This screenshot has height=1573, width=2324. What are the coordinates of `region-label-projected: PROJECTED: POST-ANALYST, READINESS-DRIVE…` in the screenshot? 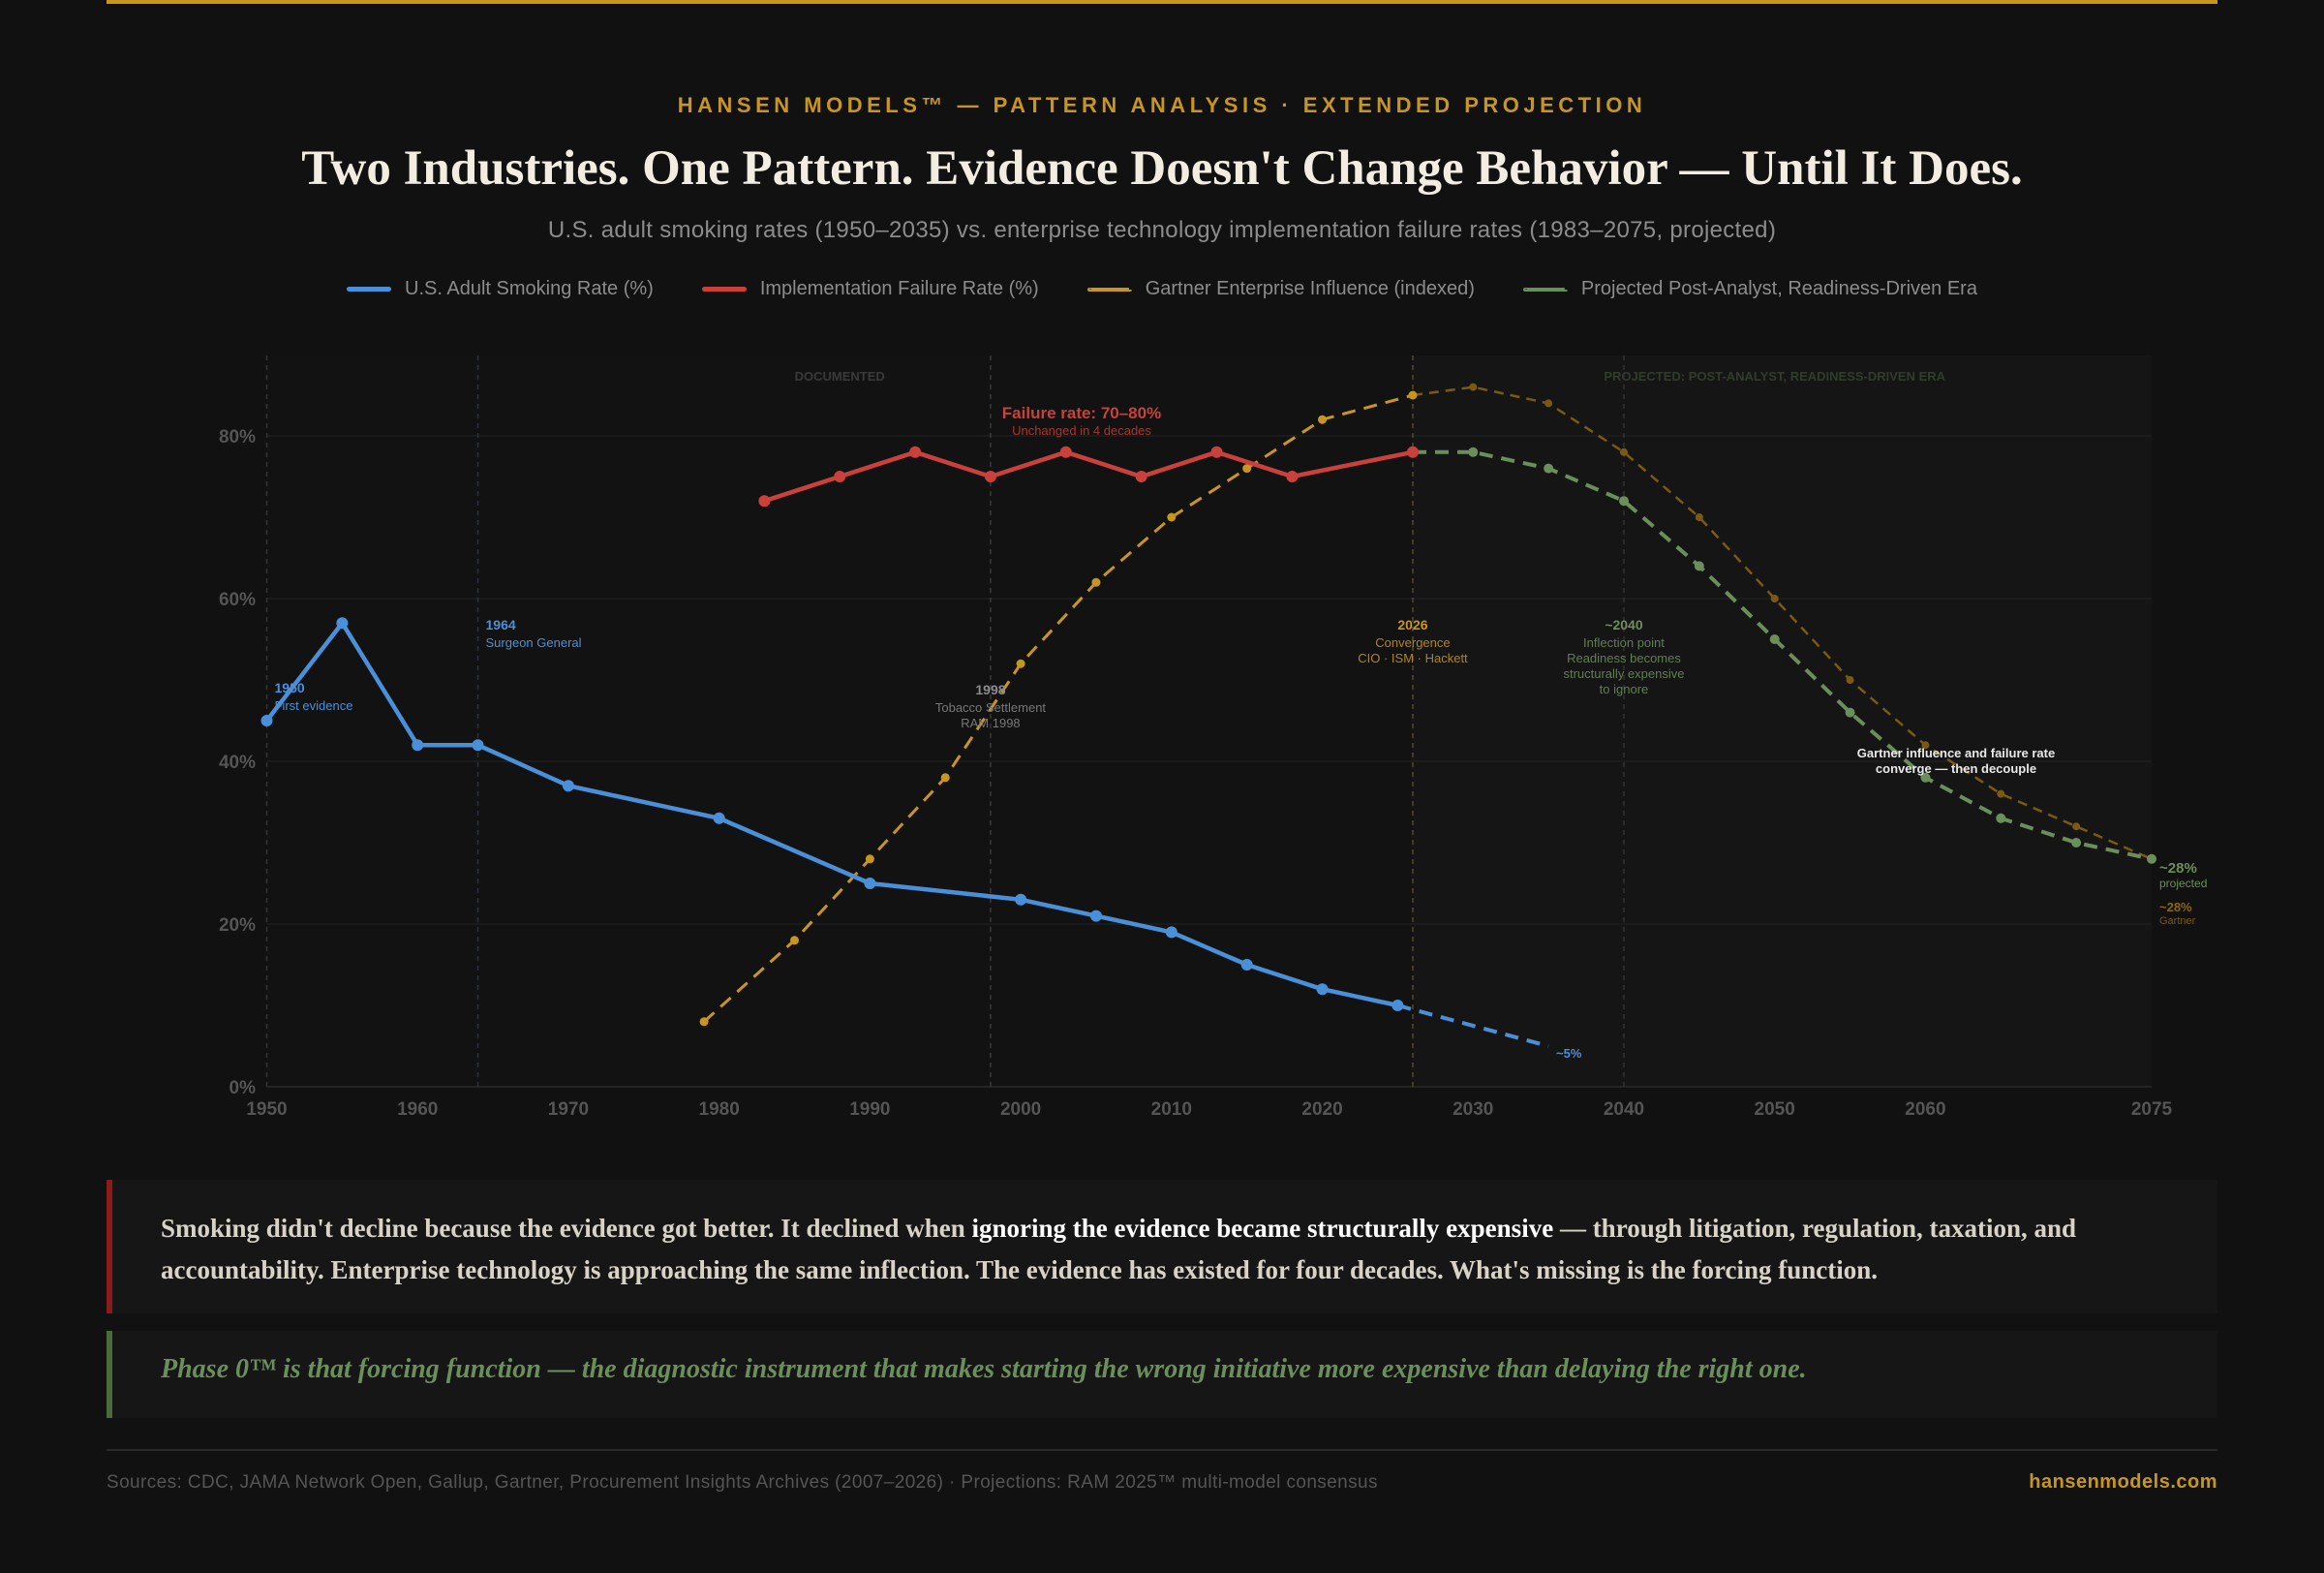 It's located at (1774, 377).